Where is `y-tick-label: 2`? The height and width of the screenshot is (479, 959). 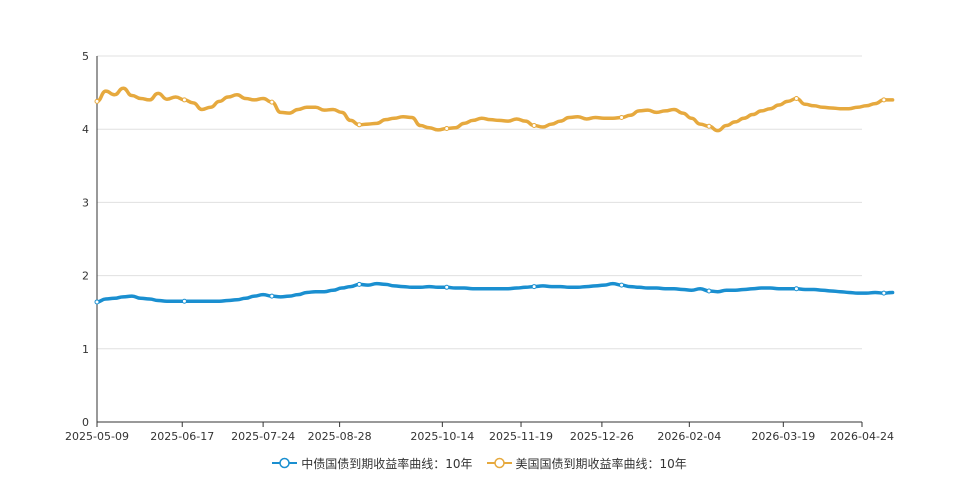
y-tick-label: 2 is located at coordinates (85, 276).